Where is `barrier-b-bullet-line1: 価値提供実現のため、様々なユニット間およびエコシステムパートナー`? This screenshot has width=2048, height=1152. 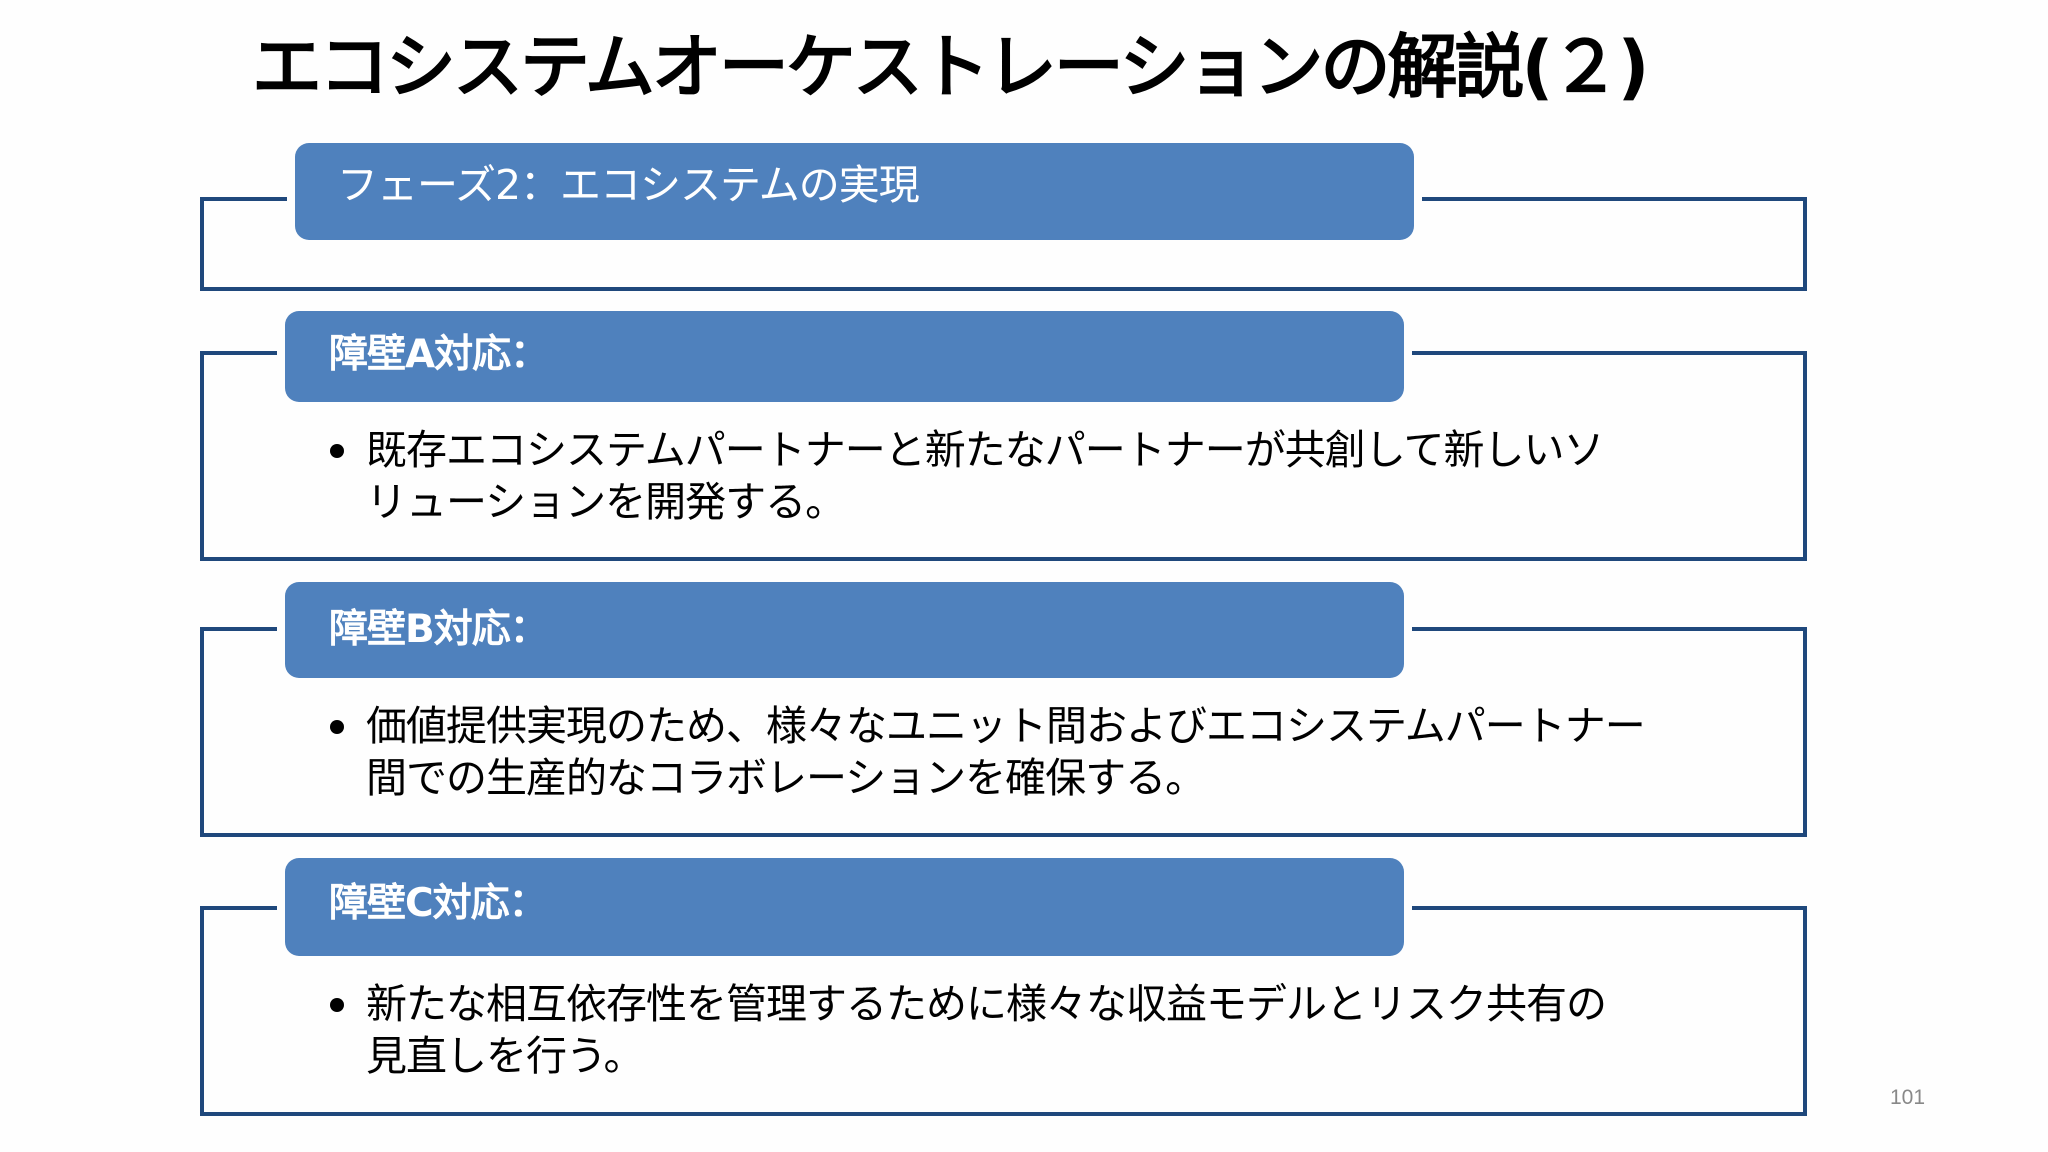
barrier-b-bullet-line1: 価値提供実現のため、様々なユニット間およびエコシステムパートナー is located at coordinates (1006, 726).